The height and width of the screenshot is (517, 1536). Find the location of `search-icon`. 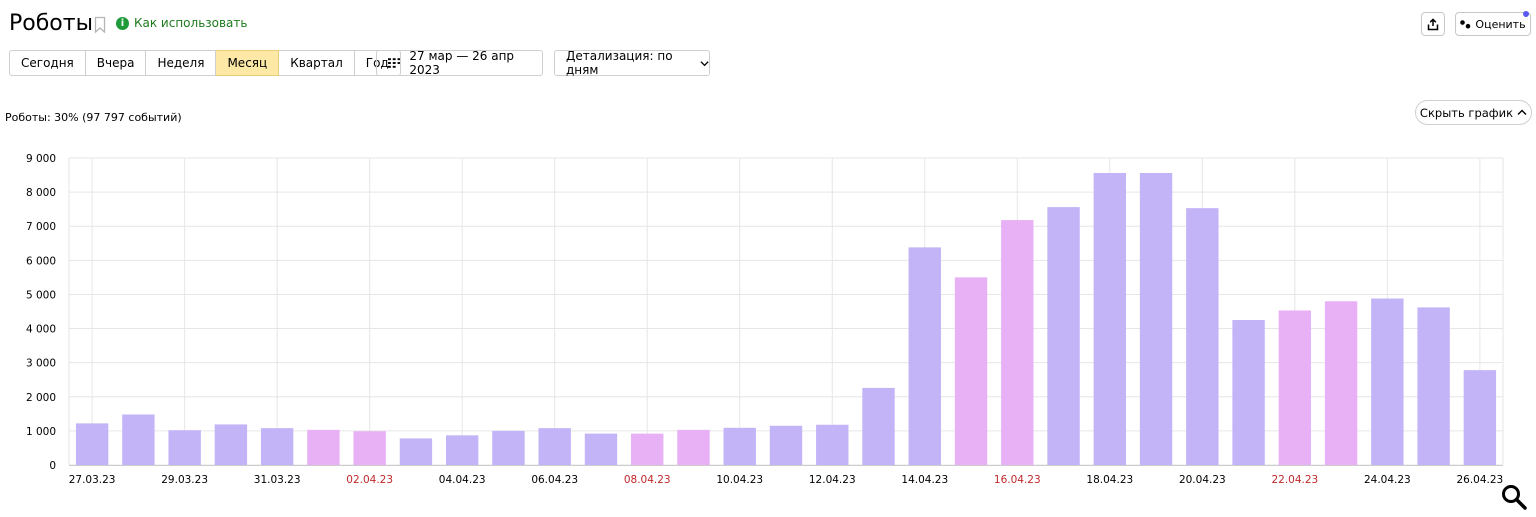

search-icon is located at coordinates (1514, 497).